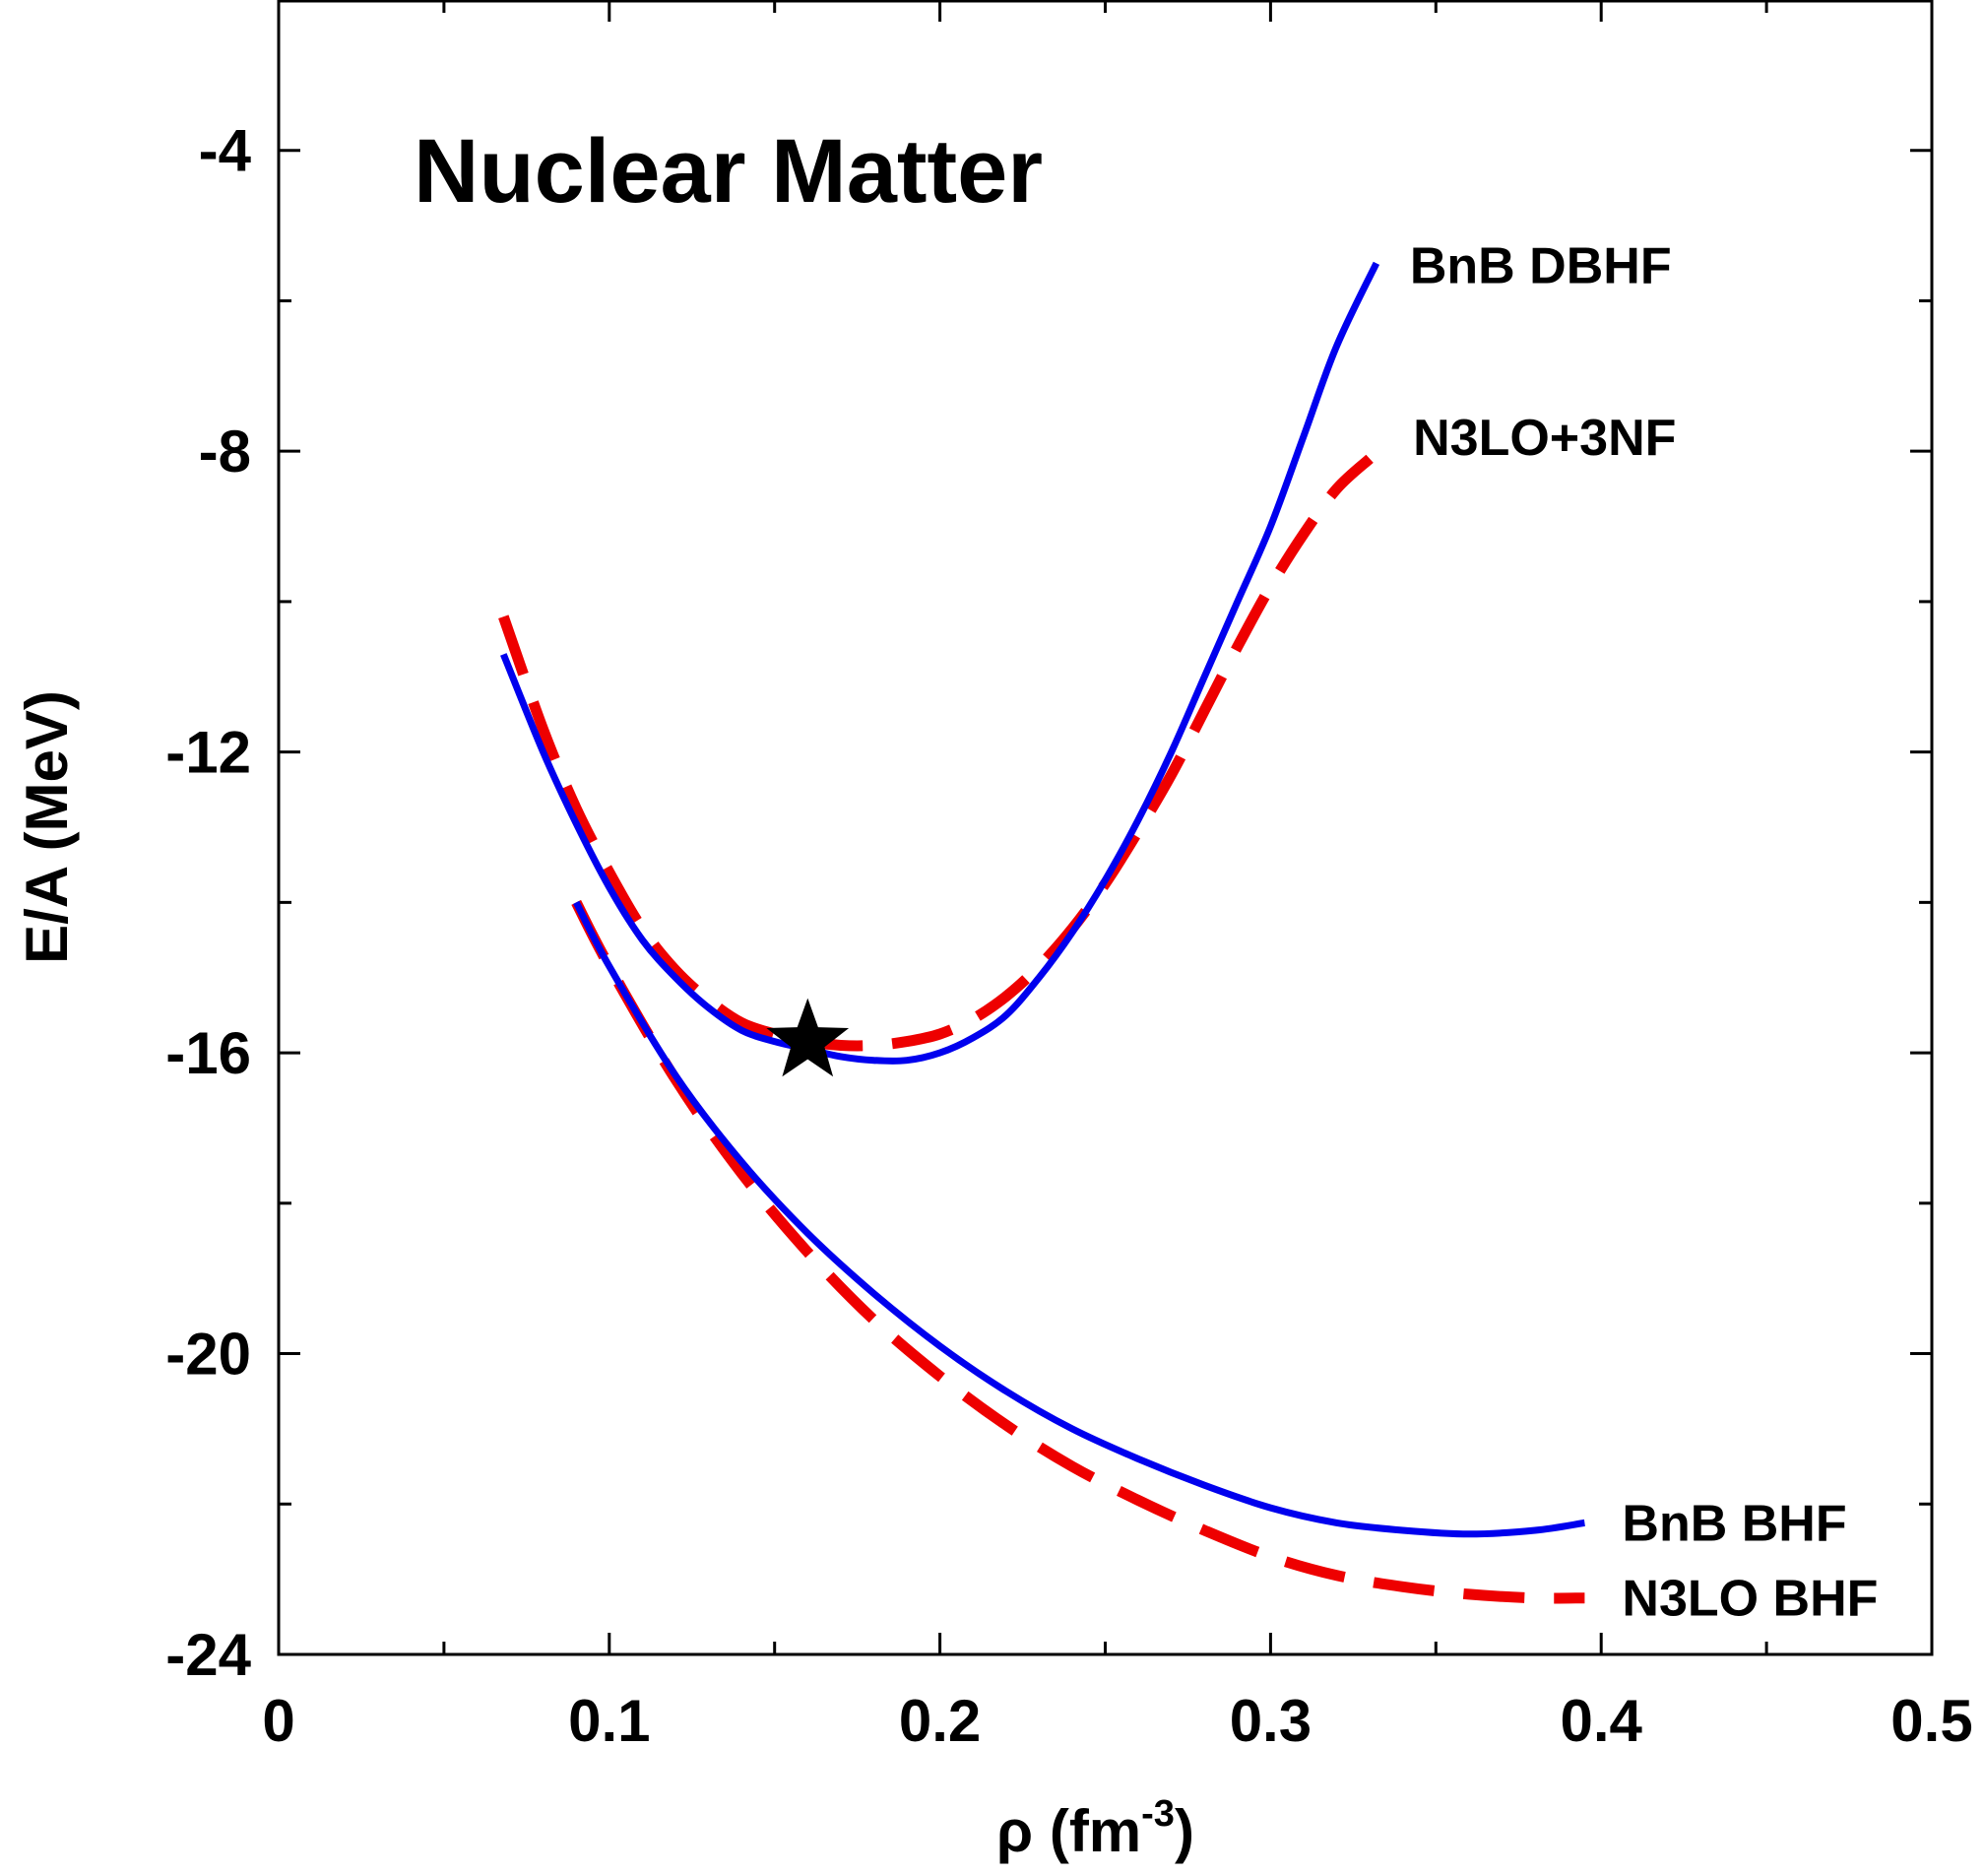 Image resolution: width=1985 pixels, height=1876 pixels. Describe the element at coordinates (1734, 1524) in the screenshot. I see `curve-label: BnB BHF` at that location.